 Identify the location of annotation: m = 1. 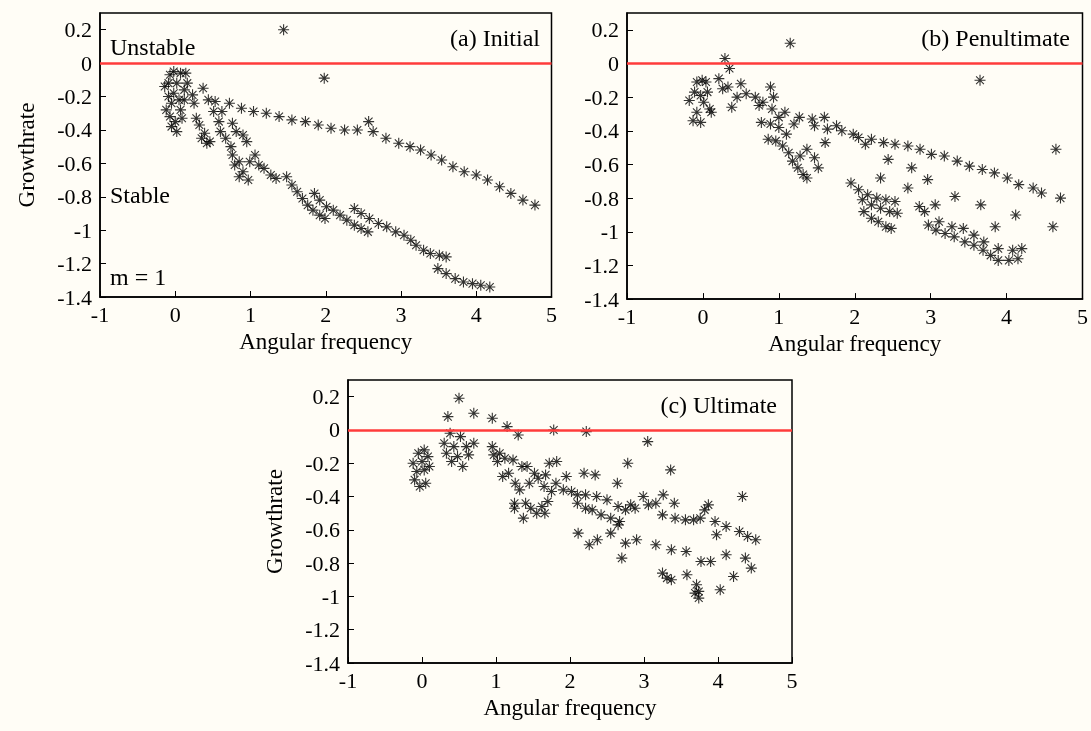
(138, 277).